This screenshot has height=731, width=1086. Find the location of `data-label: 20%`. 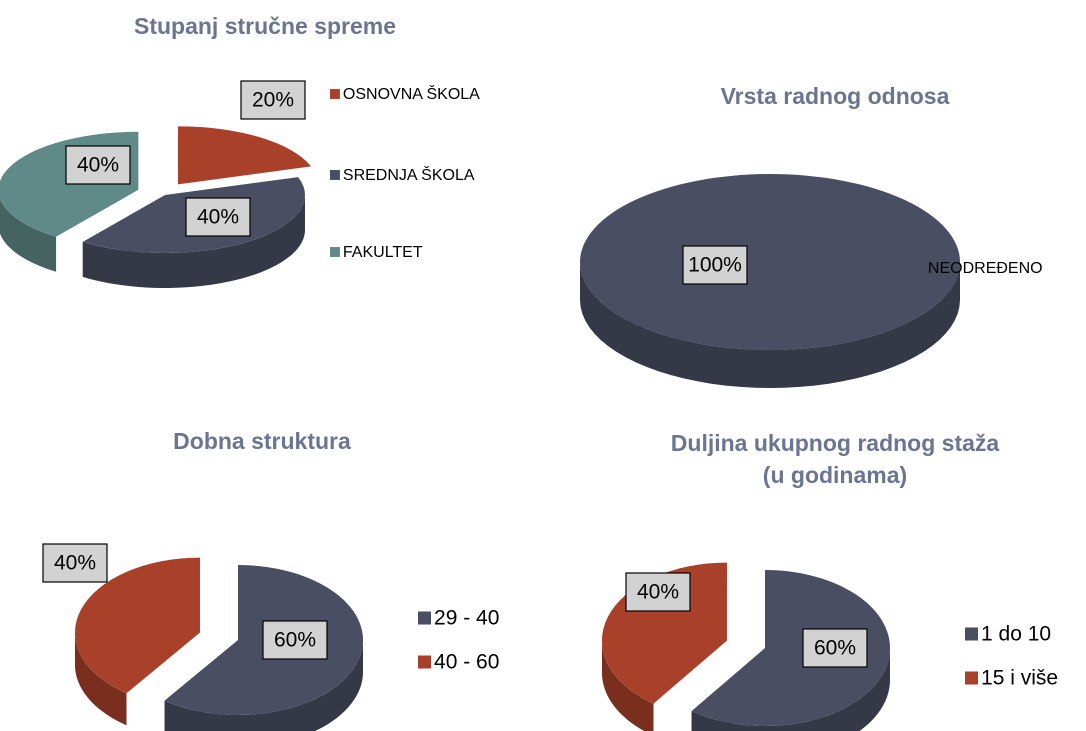

data-label: 20% is located at coordinates (273, 100).